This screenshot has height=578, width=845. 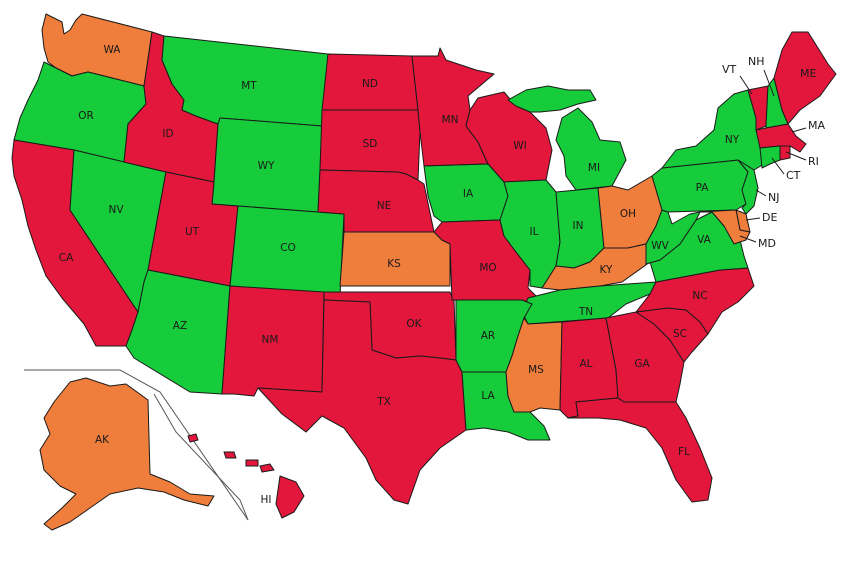 What do you see at coordinates (725, 227) in the screenshot?
I see `state-md` at bounding box center [725, 227].